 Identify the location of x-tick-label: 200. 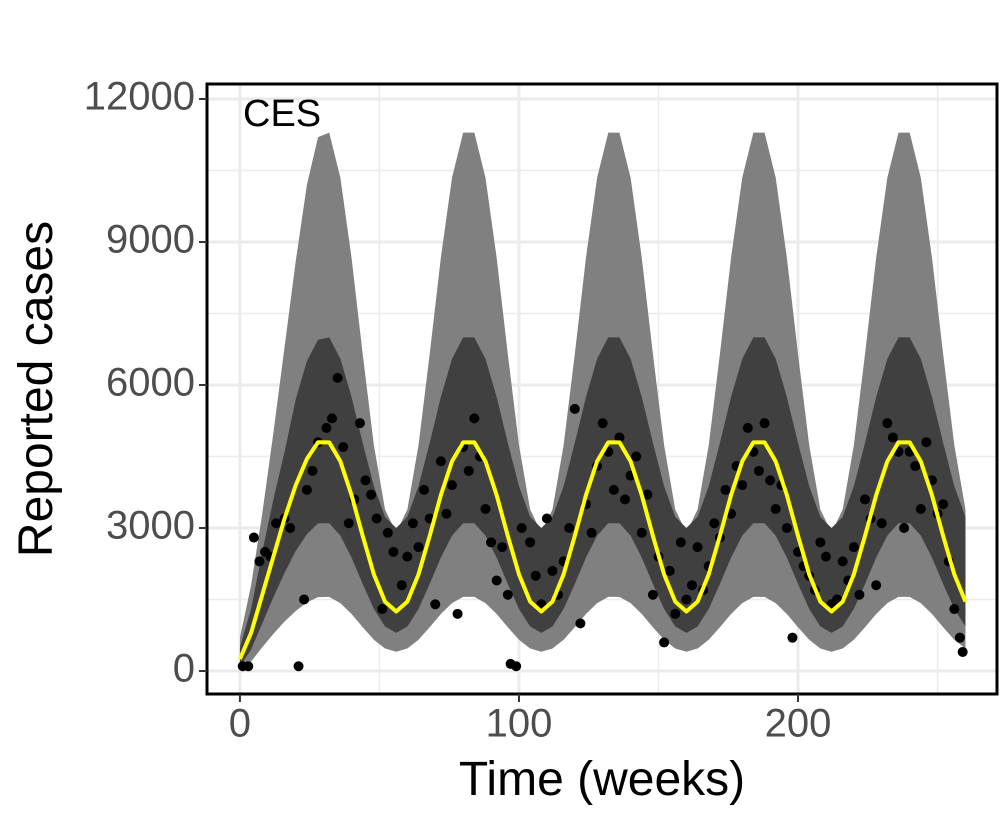
(798, 724).